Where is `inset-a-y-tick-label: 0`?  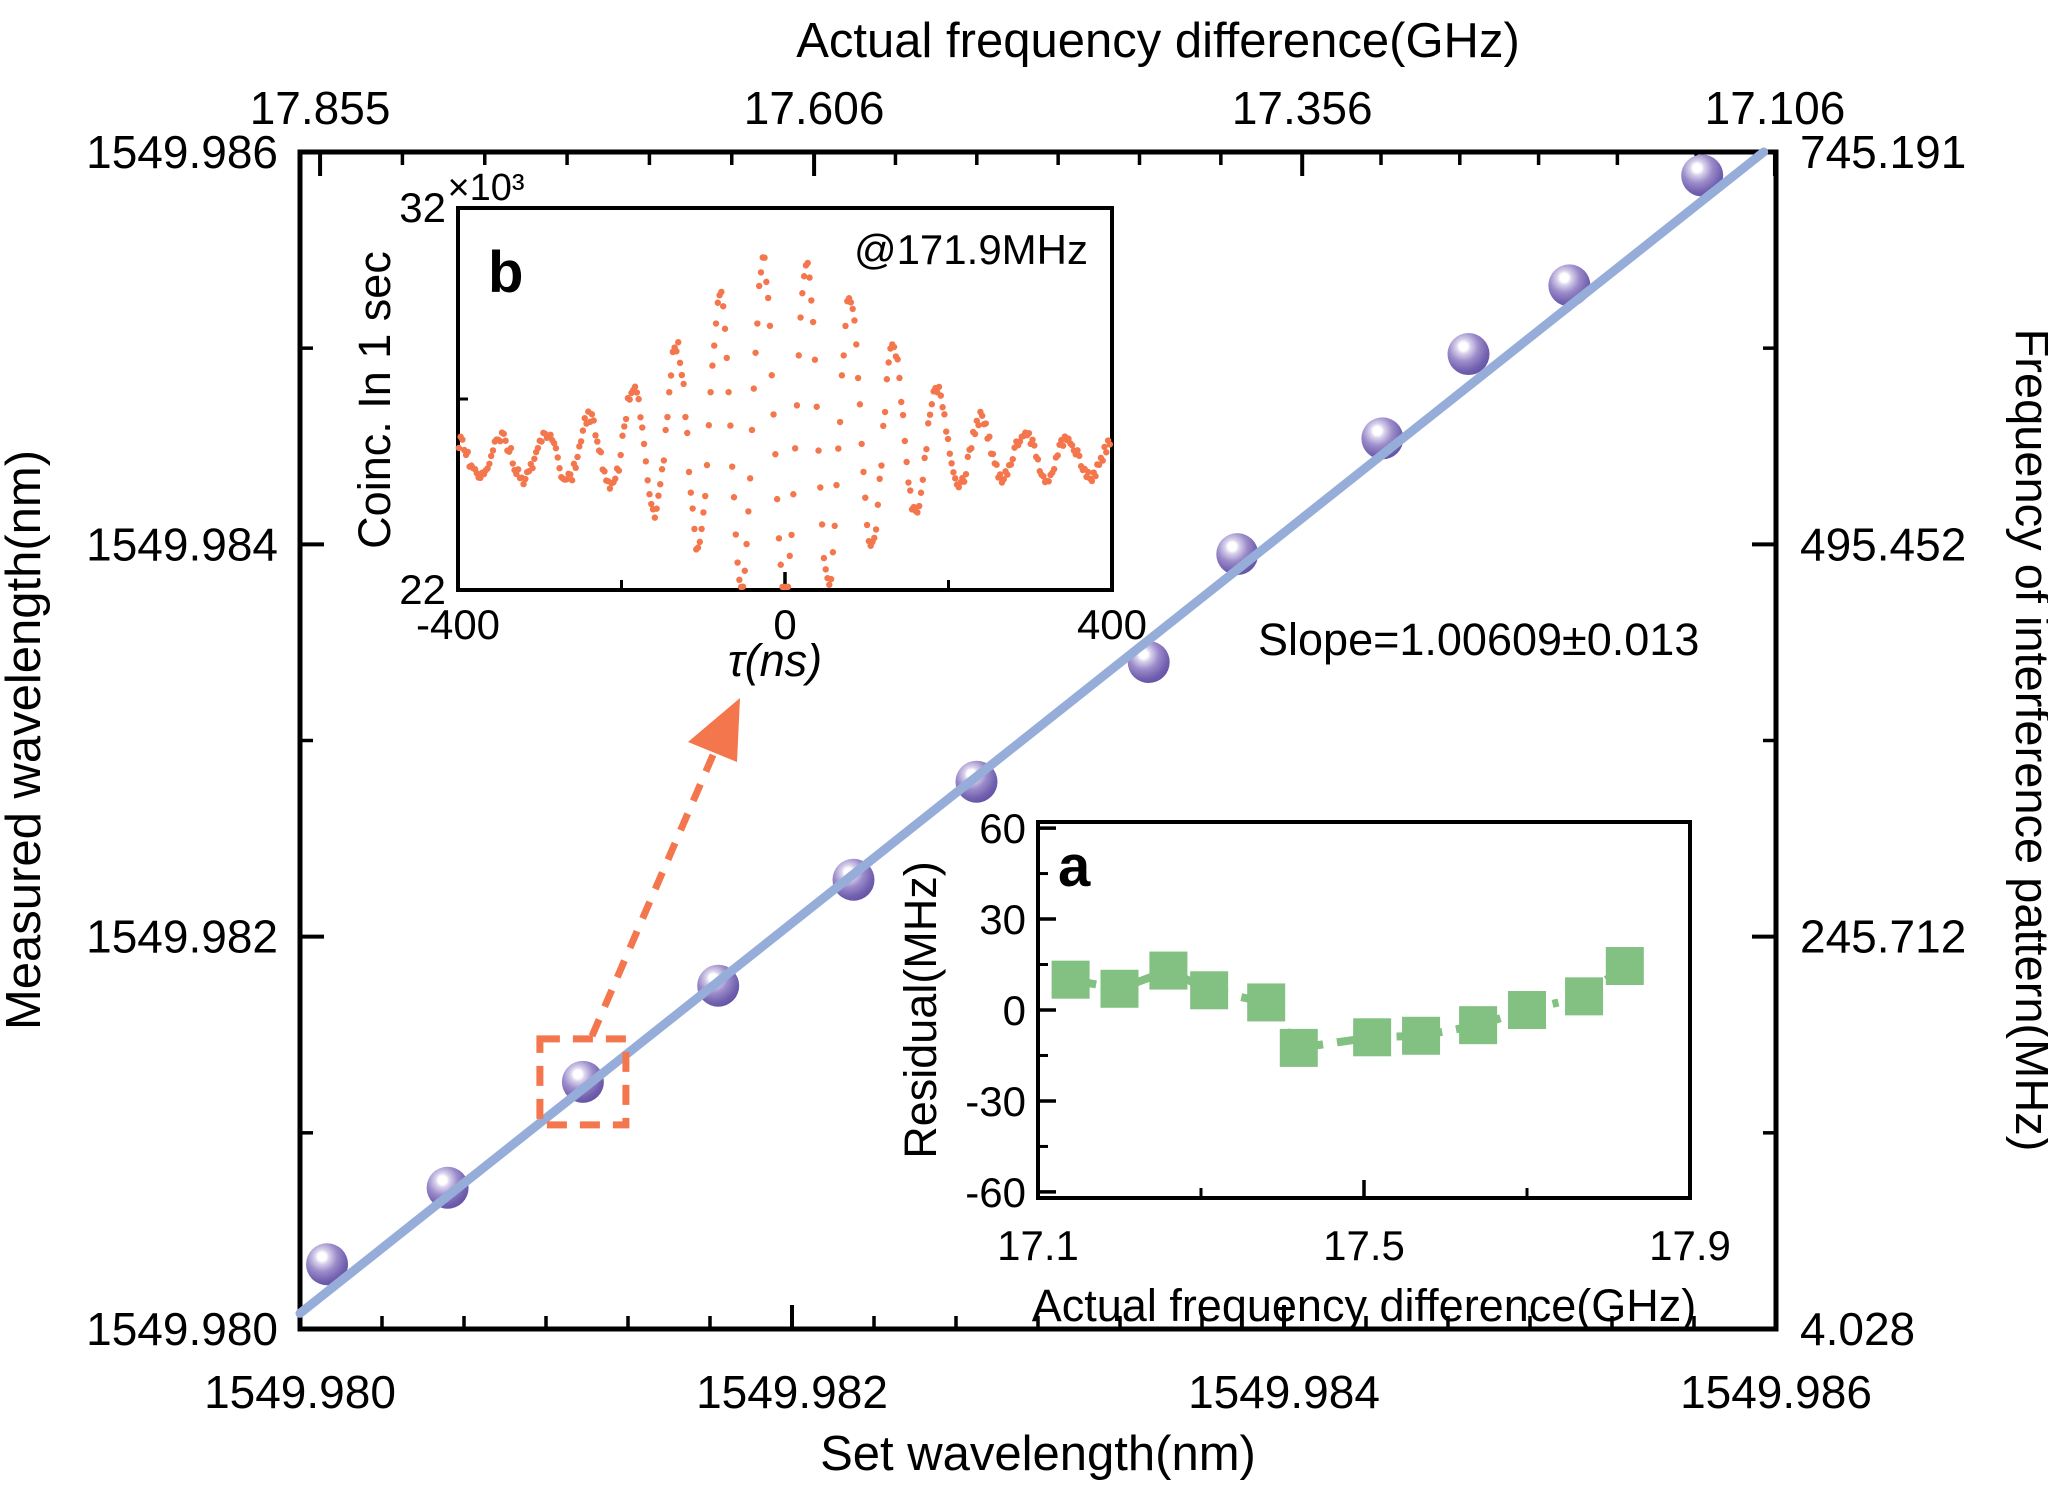 inset-a-y-tick-label: 0 is located at coordinates (1014, 1010).